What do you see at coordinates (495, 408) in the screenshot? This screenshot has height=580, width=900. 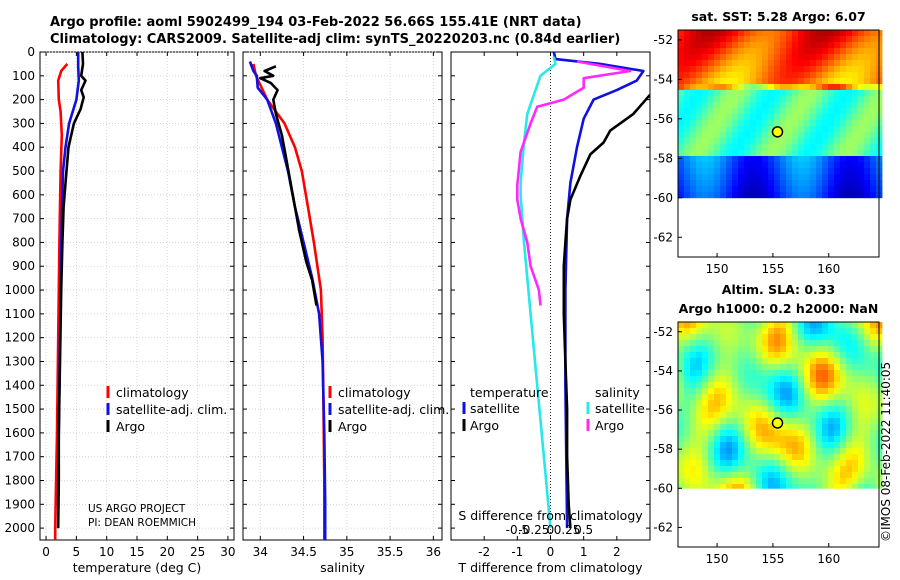 I see `legend-label: satellite` at bounding box center [495, 408].